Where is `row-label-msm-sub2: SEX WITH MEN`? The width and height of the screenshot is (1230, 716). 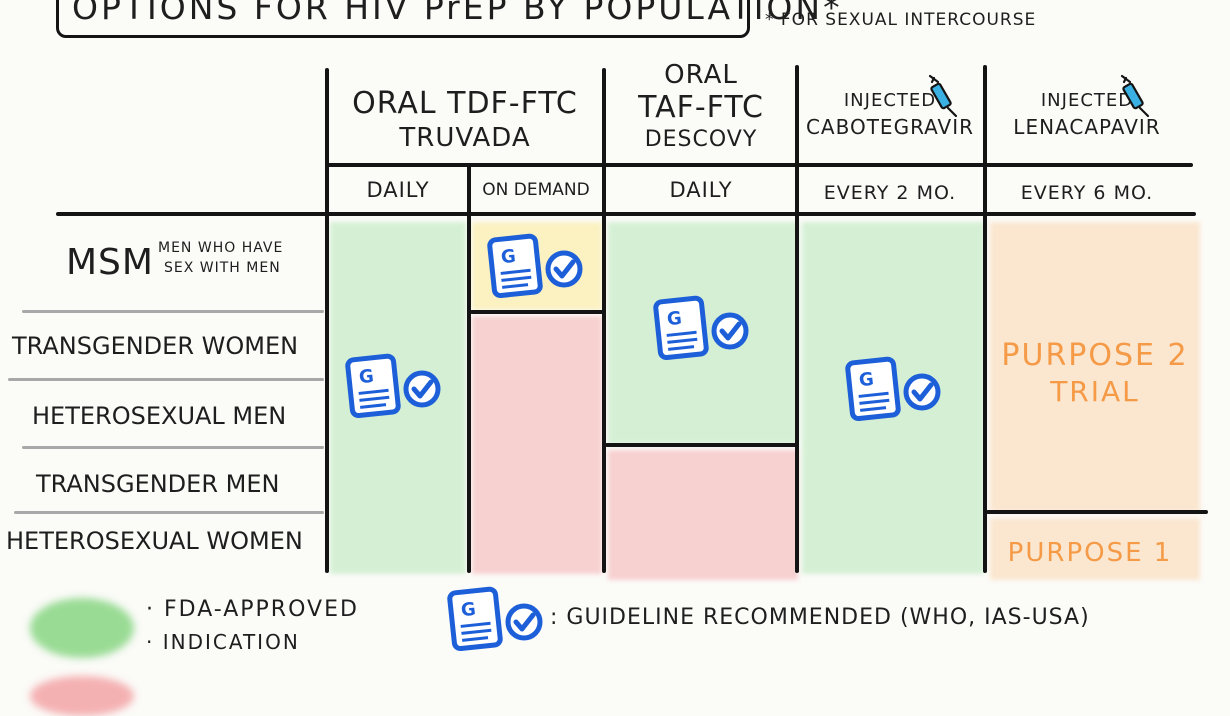 row-label-msm-sub2: SEX WITH MEN is located at coordinates (222, 268).